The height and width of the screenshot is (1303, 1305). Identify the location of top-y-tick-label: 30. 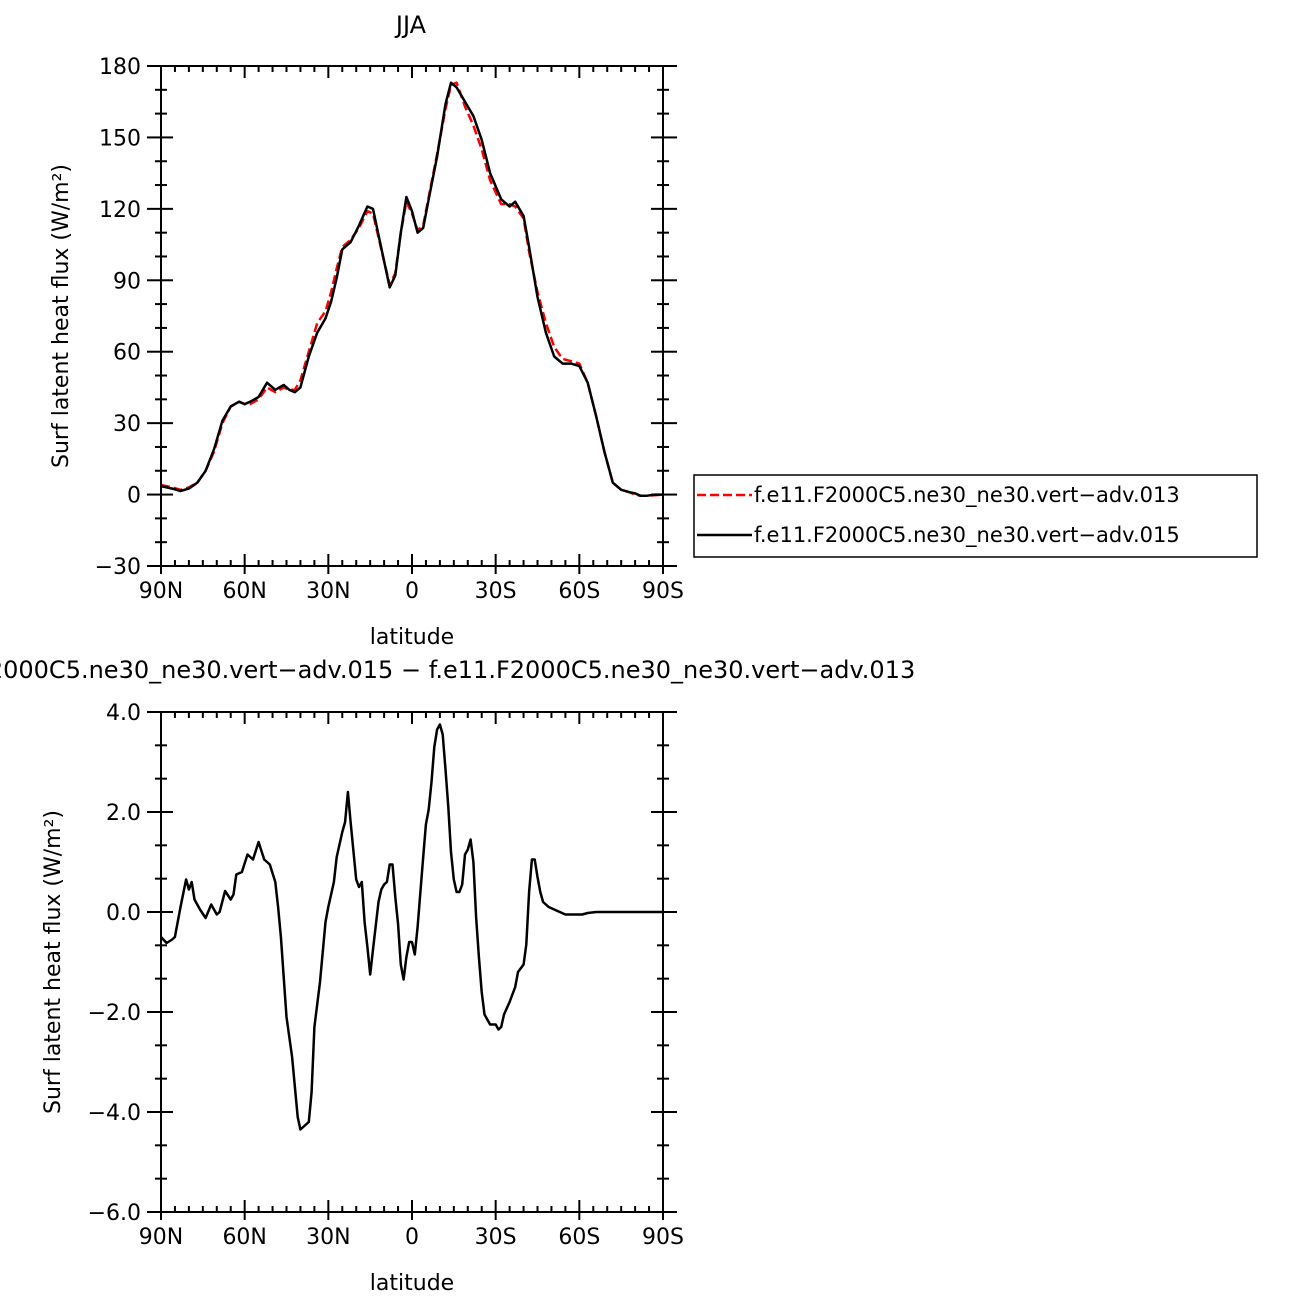
(127, 424).